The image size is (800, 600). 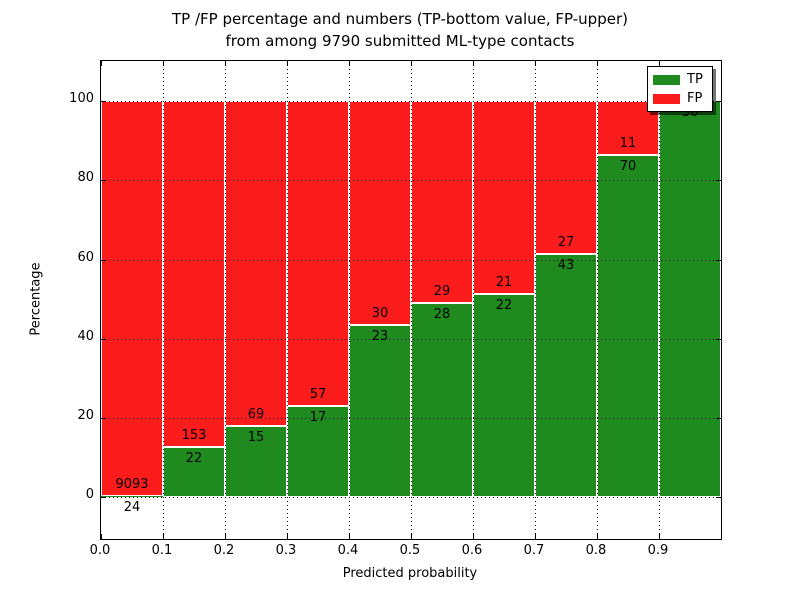 I want to click on legend-entry-fp: FP, so click(x=680, y=98).